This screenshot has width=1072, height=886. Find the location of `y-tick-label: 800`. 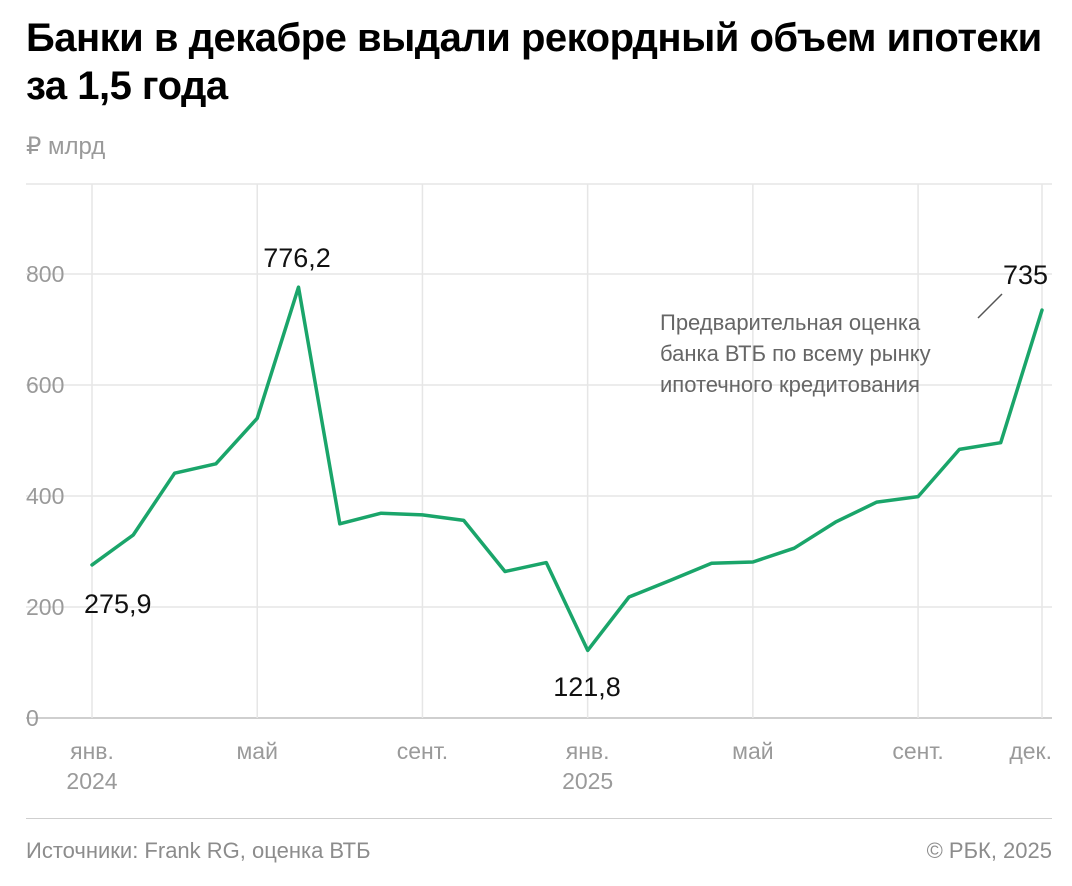

y-tick-label: 800 is located at coordinates (45, 274).